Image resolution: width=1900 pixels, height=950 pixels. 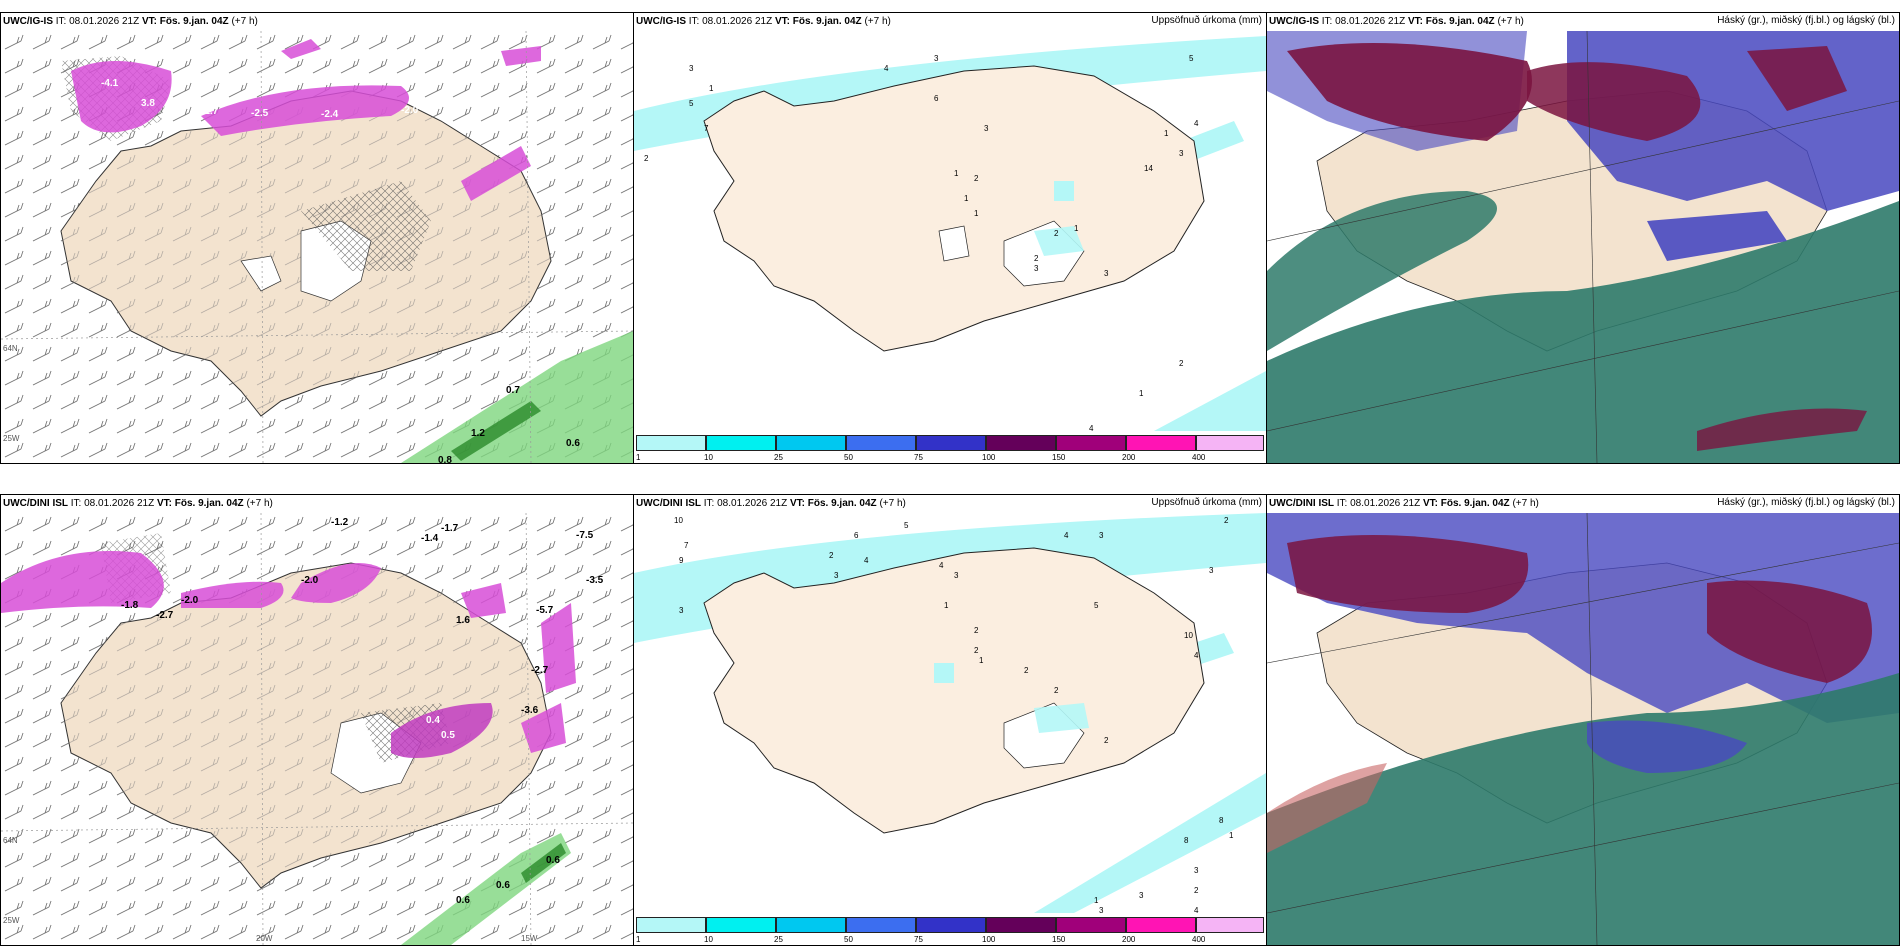 What do you see at coordinates (1186, 840) in the screenshot?
I see `svg-text: 8` at bounding box center [1186, 840].